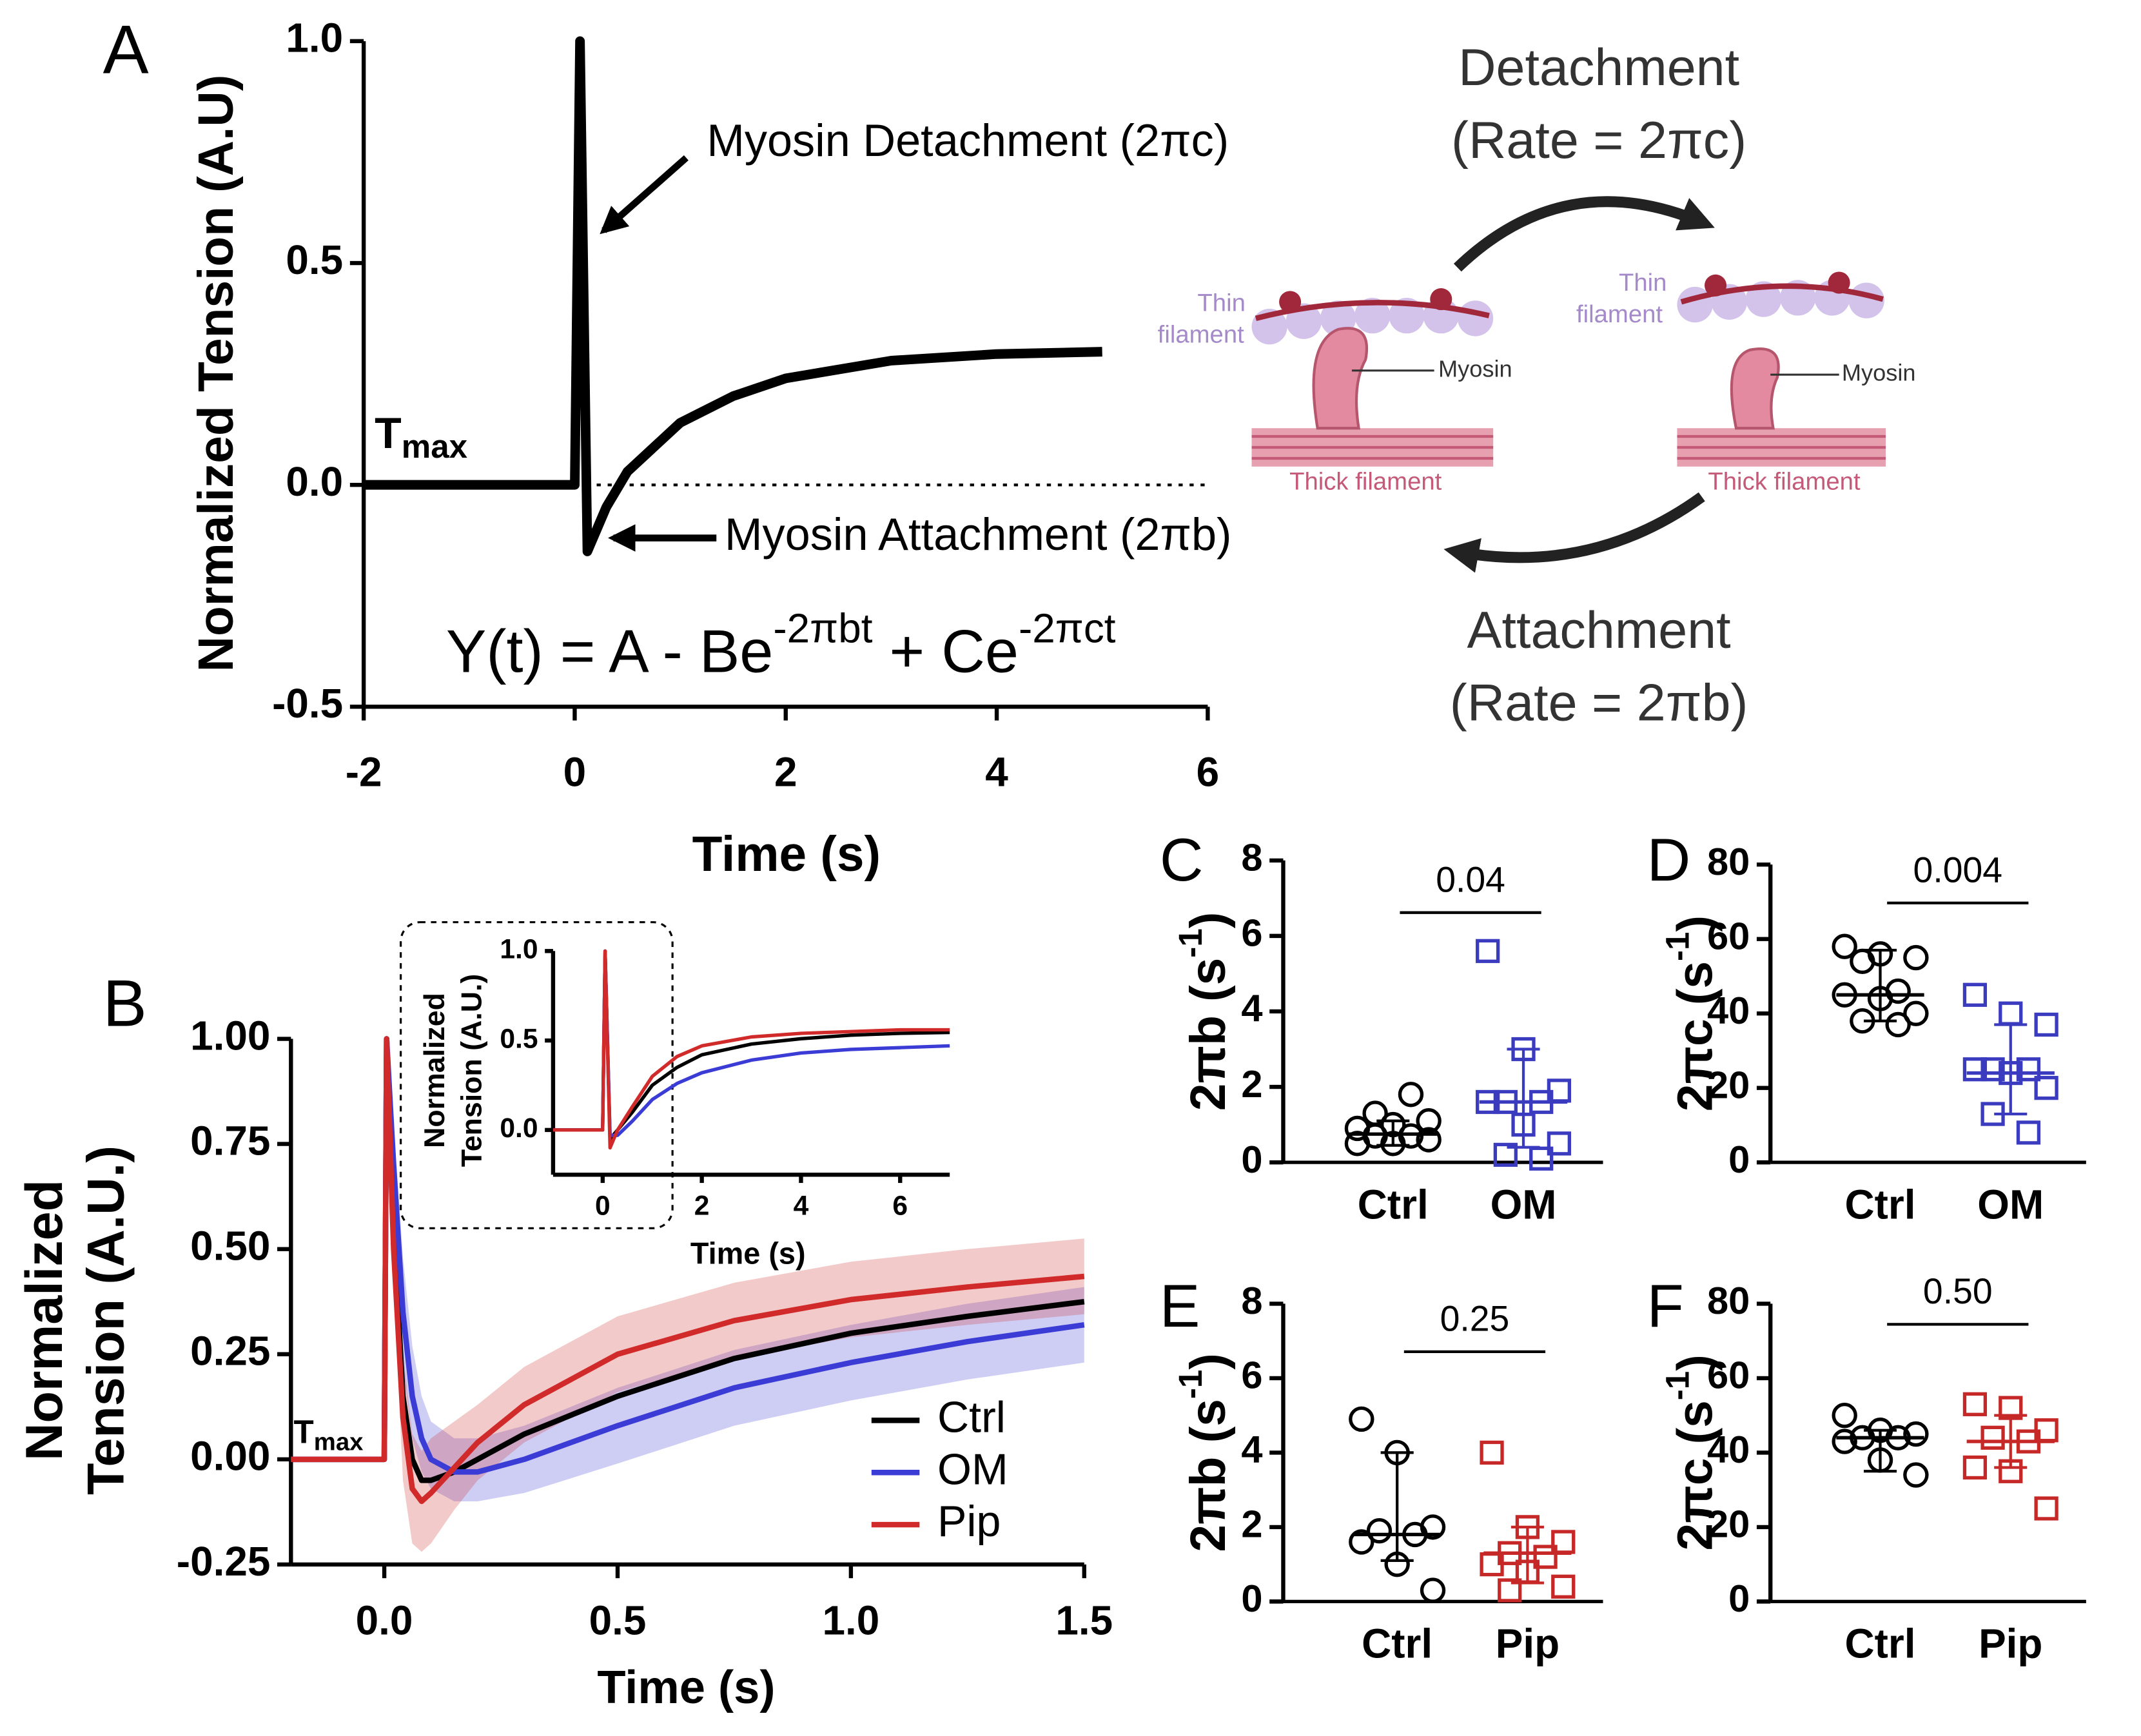 The width and height of the screenshot is (2141, 1736). I want to click on y-axis-label: Normalized, so click(435, 1070).